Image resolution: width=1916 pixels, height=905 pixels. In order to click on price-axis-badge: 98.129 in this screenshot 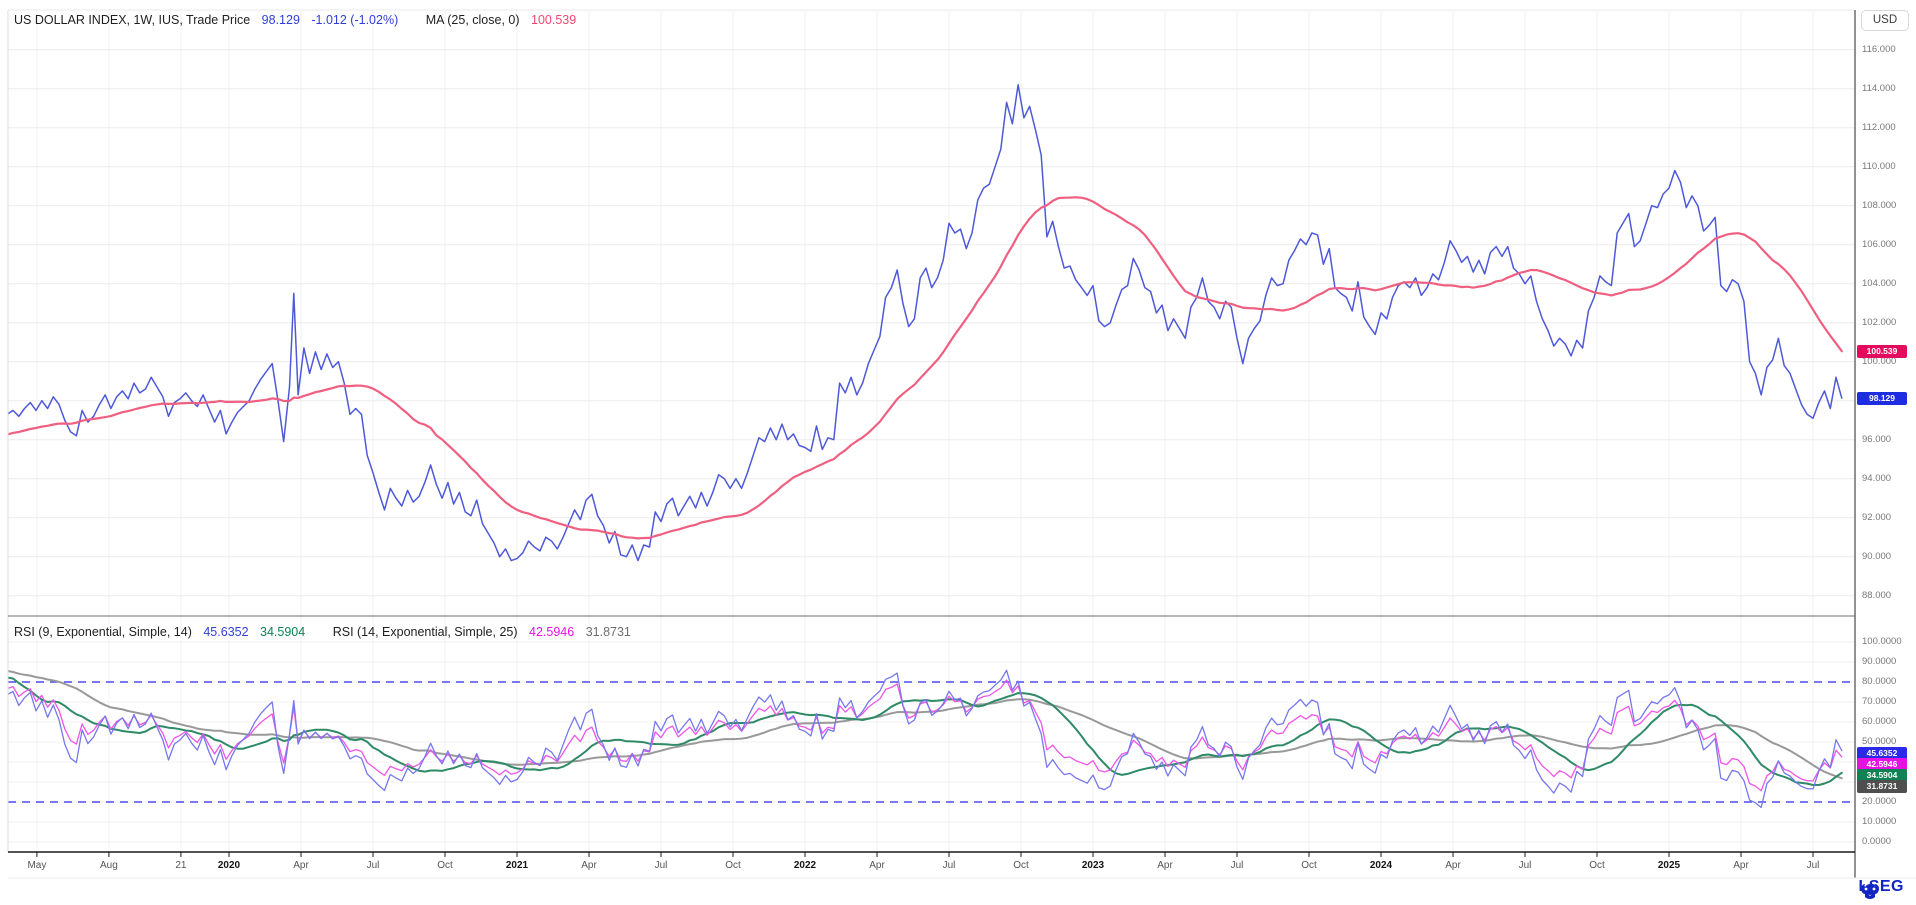, I will do `click(1882, 398)`.